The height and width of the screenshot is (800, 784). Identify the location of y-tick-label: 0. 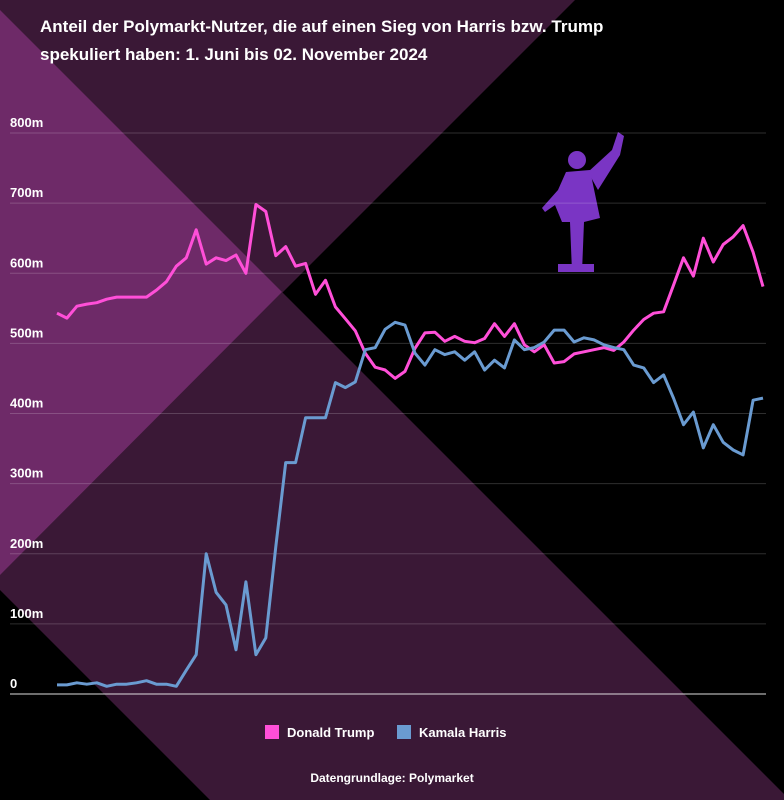
(13, 683).